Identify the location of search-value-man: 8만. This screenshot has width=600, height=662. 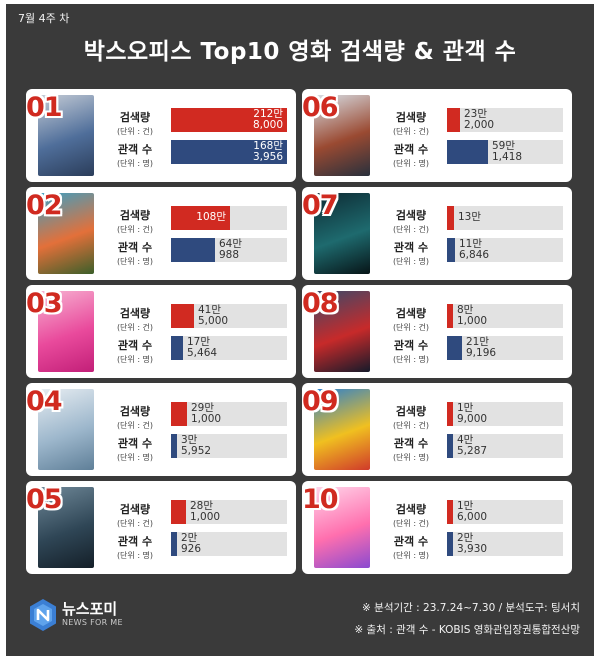
(465, 310).